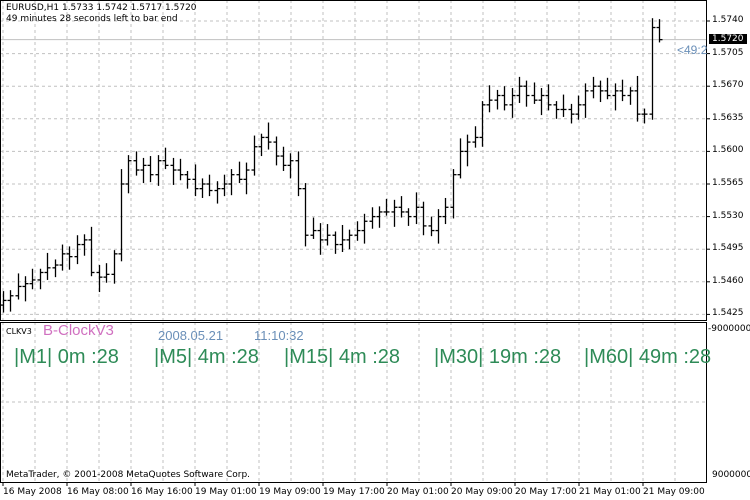 The height and width of the screenshot is (500, 750). I want to click on timeframe-m30: |M30| 19m :28, so click(498, 357).